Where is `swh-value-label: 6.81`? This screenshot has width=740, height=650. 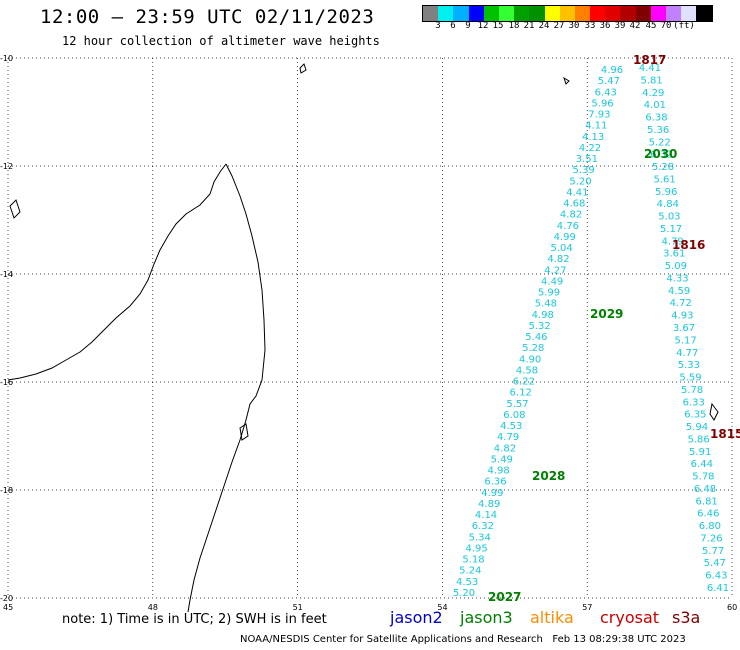
swh-value-label: 6.81 is located at coordinates (707, 501).